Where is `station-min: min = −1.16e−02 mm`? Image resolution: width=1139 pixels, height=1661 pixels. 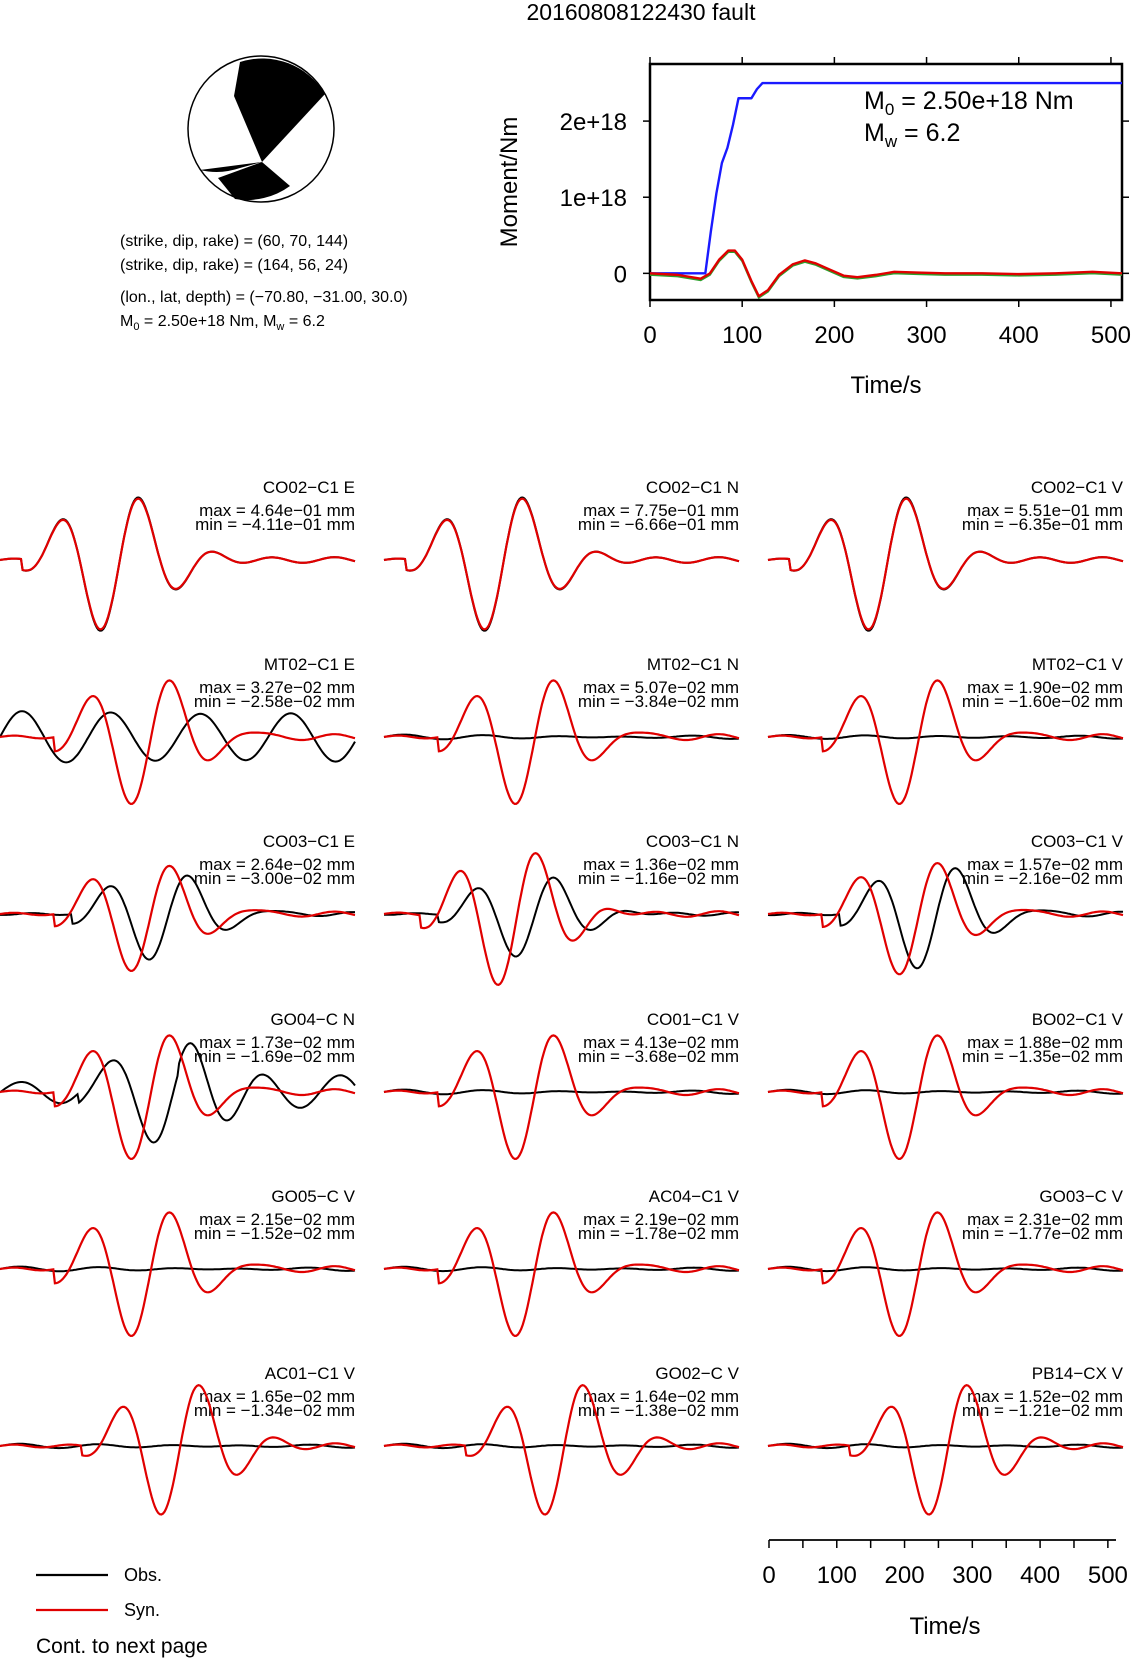
station-min: min = −1.16e−02 mm is located at coordinates (658, 878).